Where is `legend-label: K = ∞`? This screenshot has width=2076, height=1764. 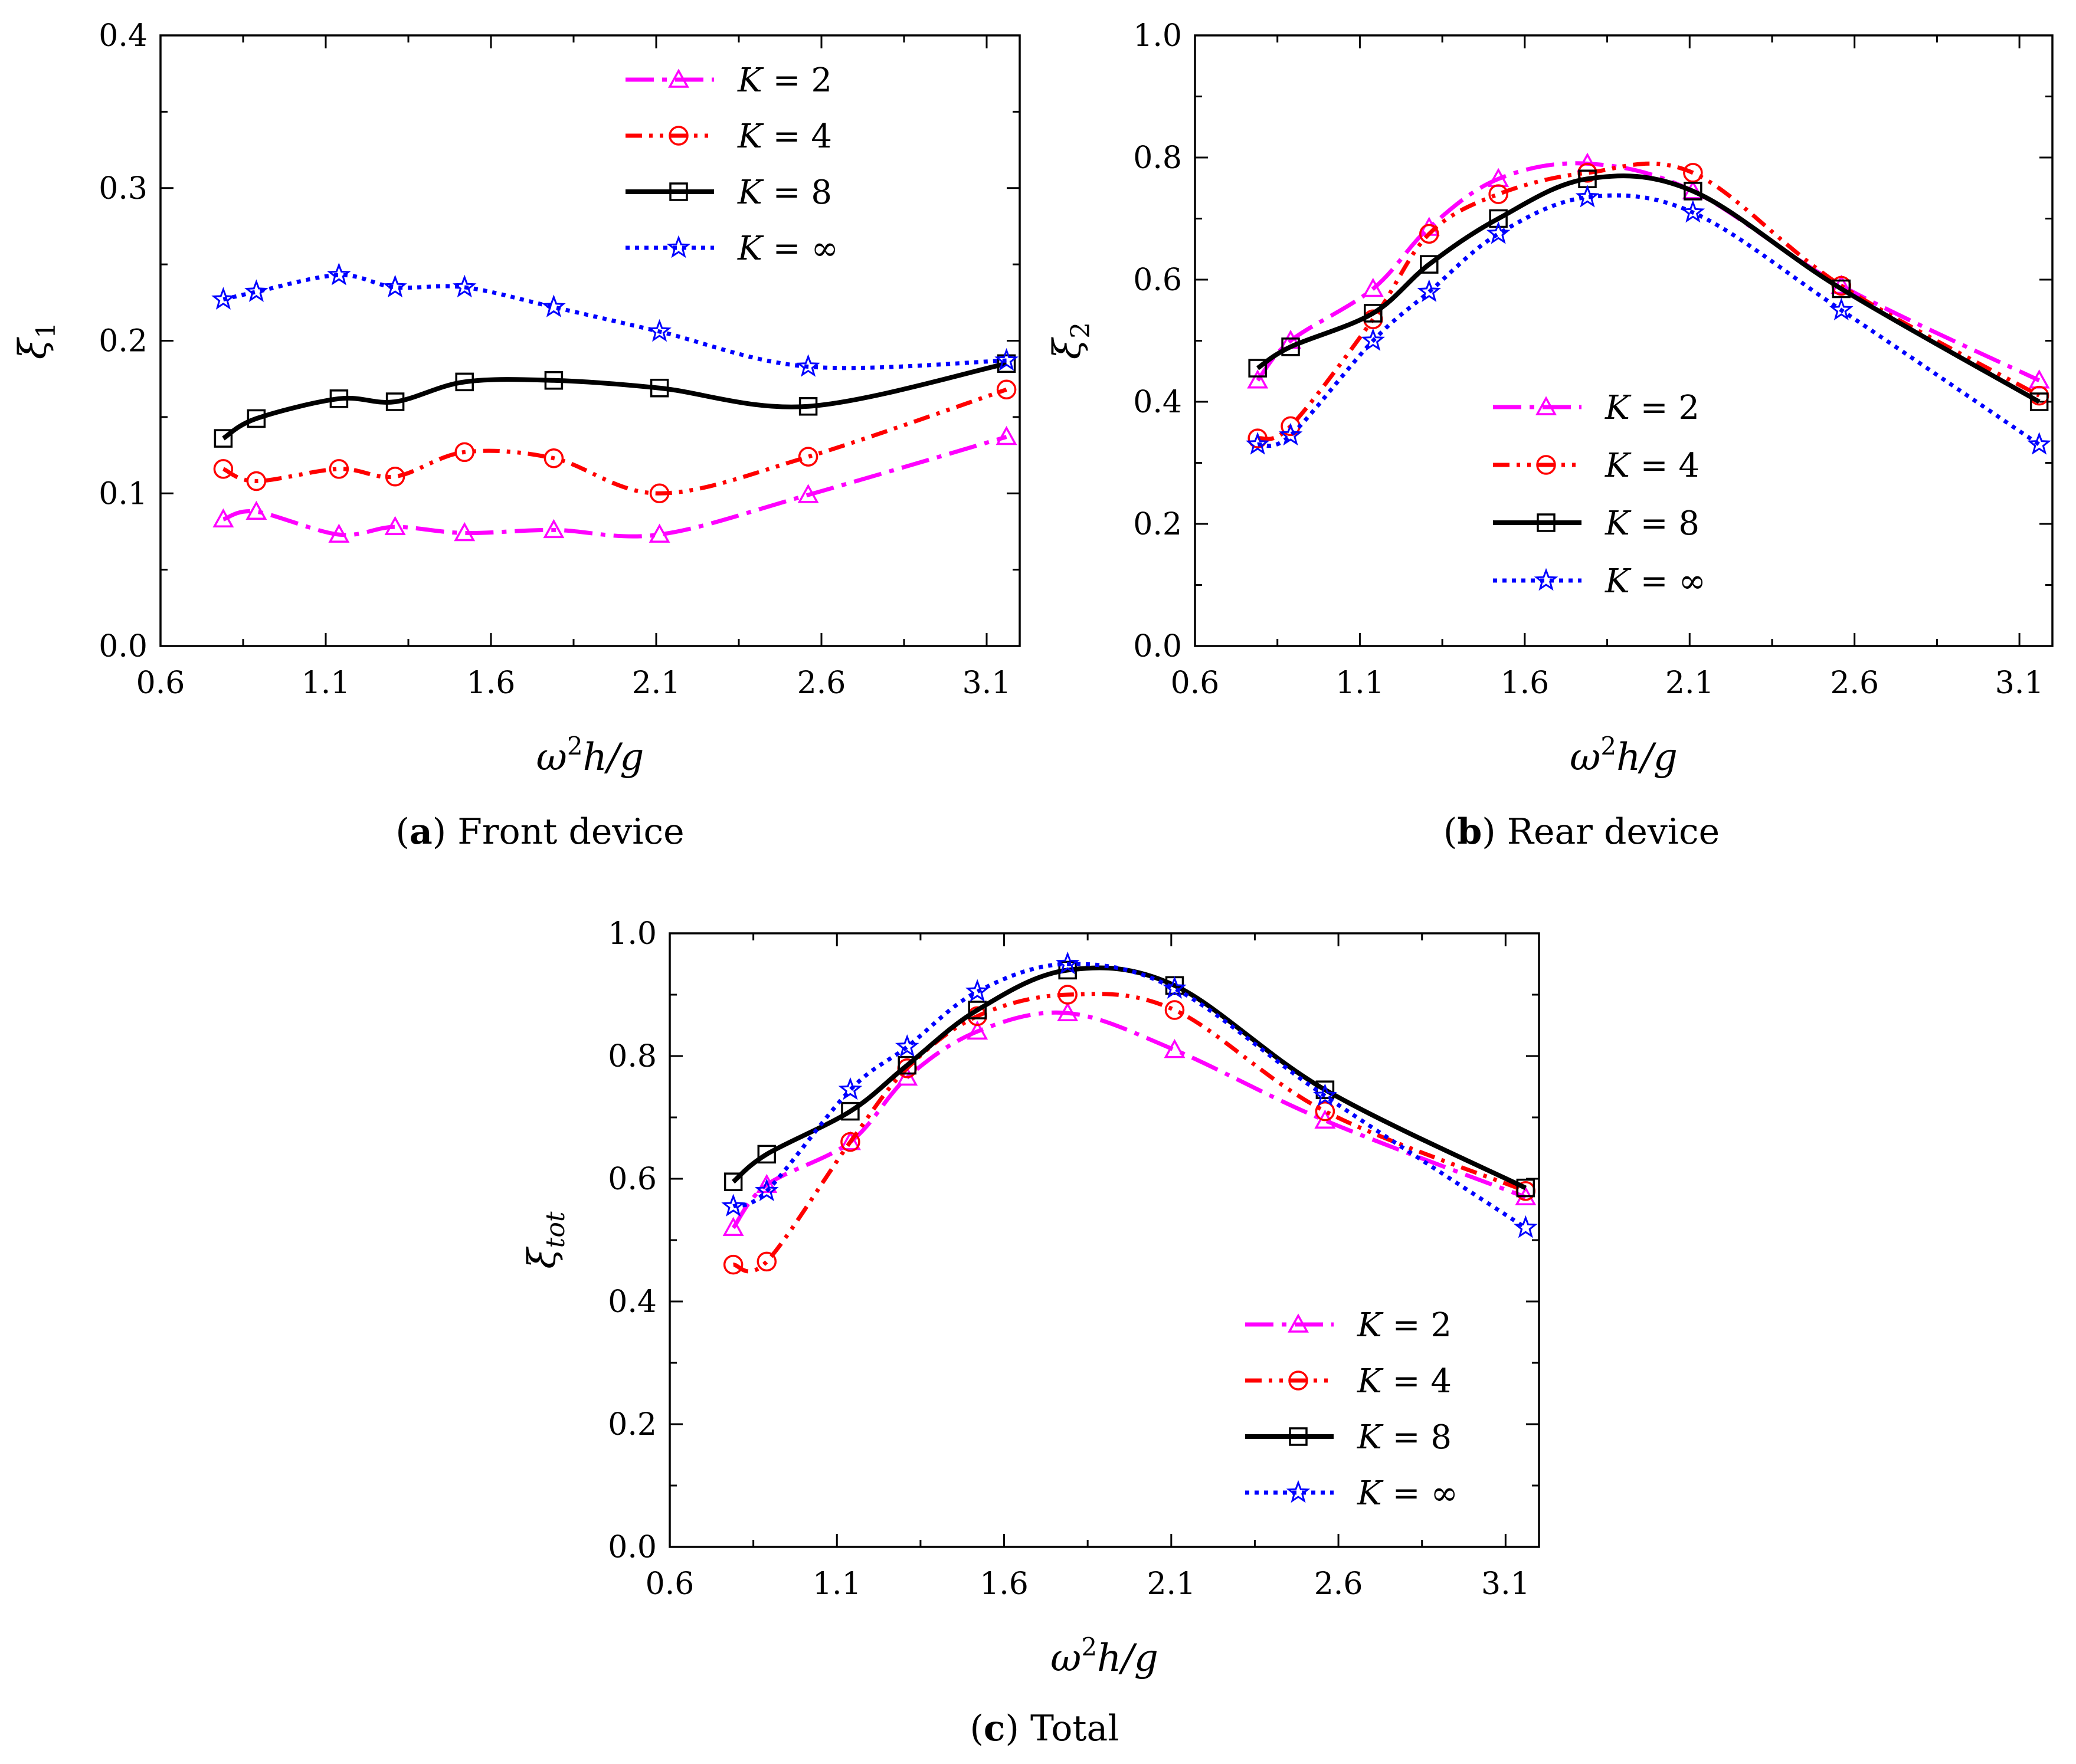
legend-label: K = ∞ is located at coordinates (788, 248).